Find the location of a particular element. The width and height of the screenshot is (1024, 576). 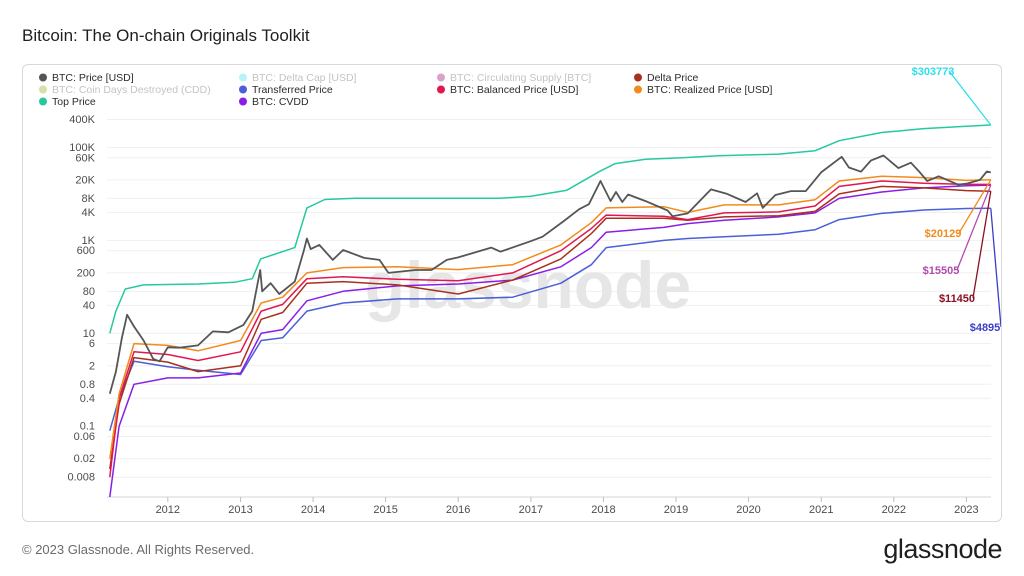

legend-item-btc-coin-days-destroyed-cdd: BTC: Coin Days Destroyed (CDD) is located at coordinates (125, 90).